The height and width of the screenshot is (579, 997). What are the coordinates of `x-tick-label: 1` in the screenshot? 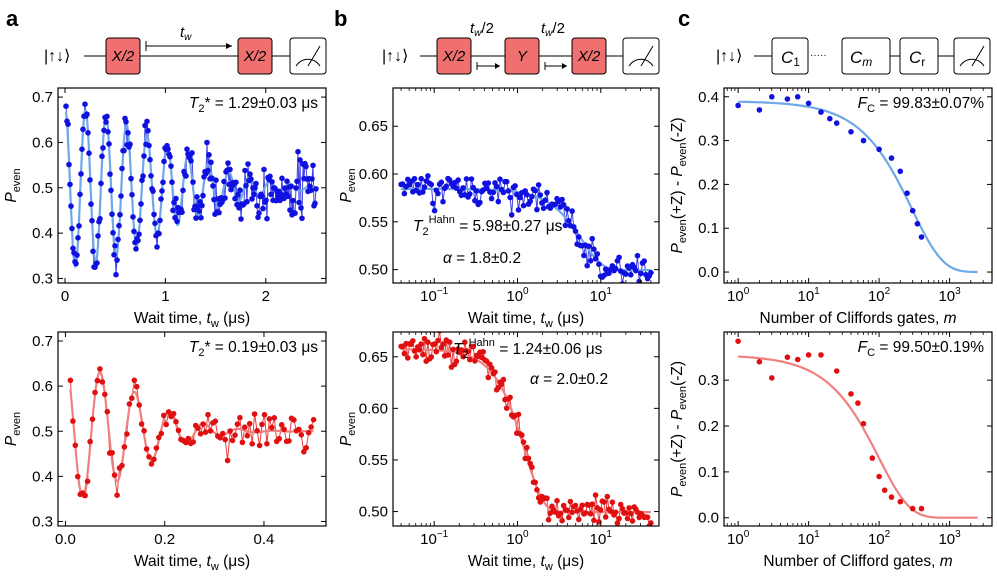 It's located at (165, 296).